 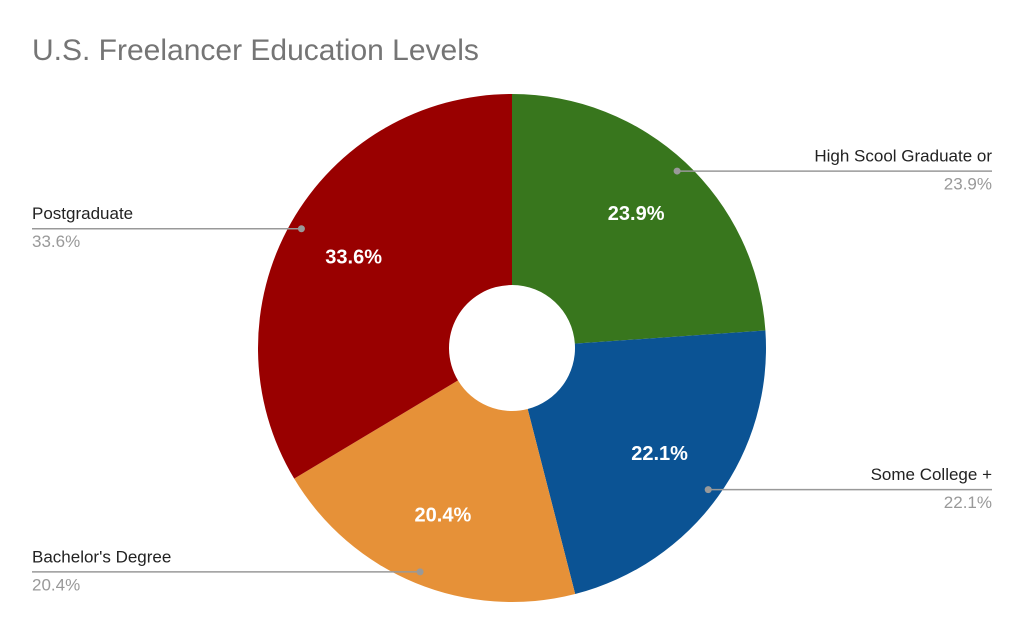 I want to click on slice-label: 23.9%, so click(x=636, y=214).